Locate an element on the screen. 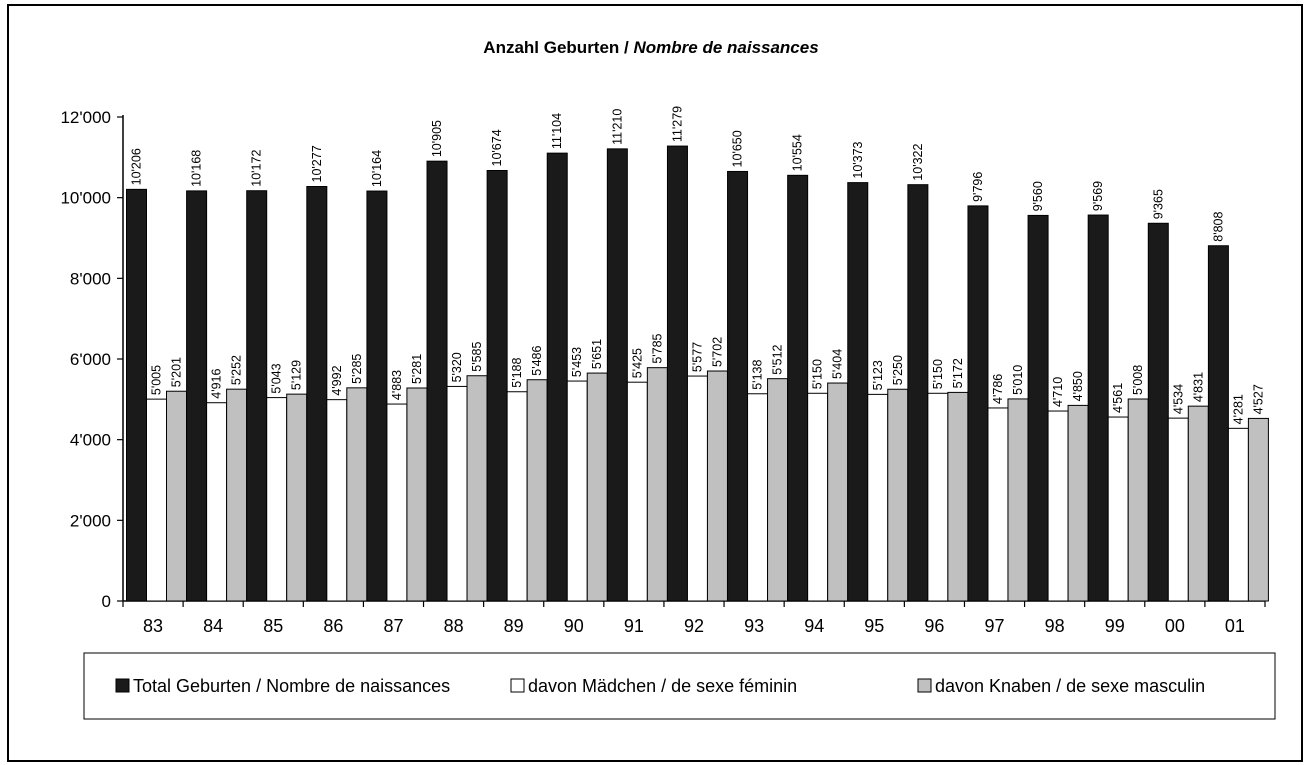 The width and height of the screenshot is (1311, 765). data-label: 10'206 is located at coordinates (137, 166).